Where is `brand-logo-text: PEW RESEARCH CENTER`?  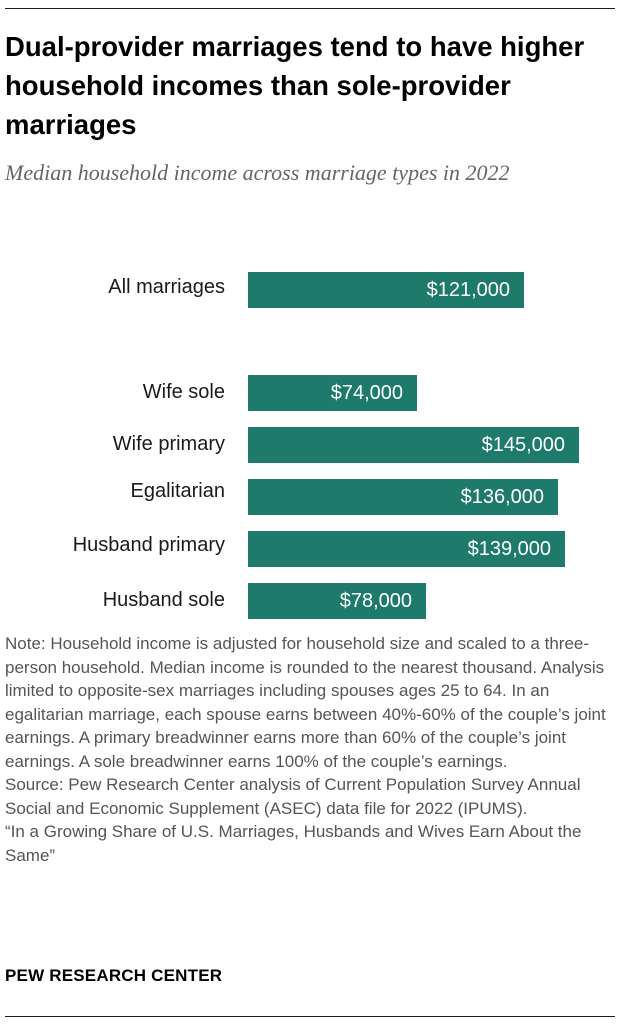 brand-logo-text: PEW RESEARCH CENTER is located at coordinates (114, 975).